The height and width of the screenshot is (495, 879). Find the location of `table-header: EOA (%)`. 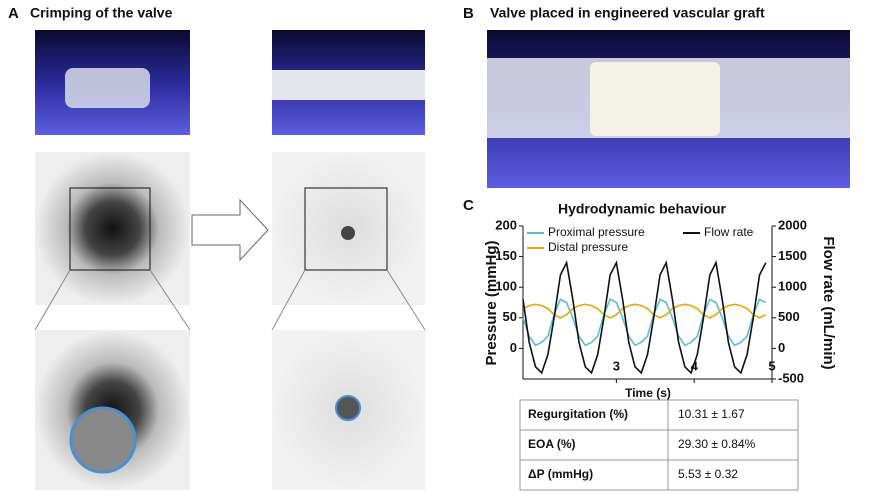

table-header: EOA (%) is located at coordinates (552, 444).